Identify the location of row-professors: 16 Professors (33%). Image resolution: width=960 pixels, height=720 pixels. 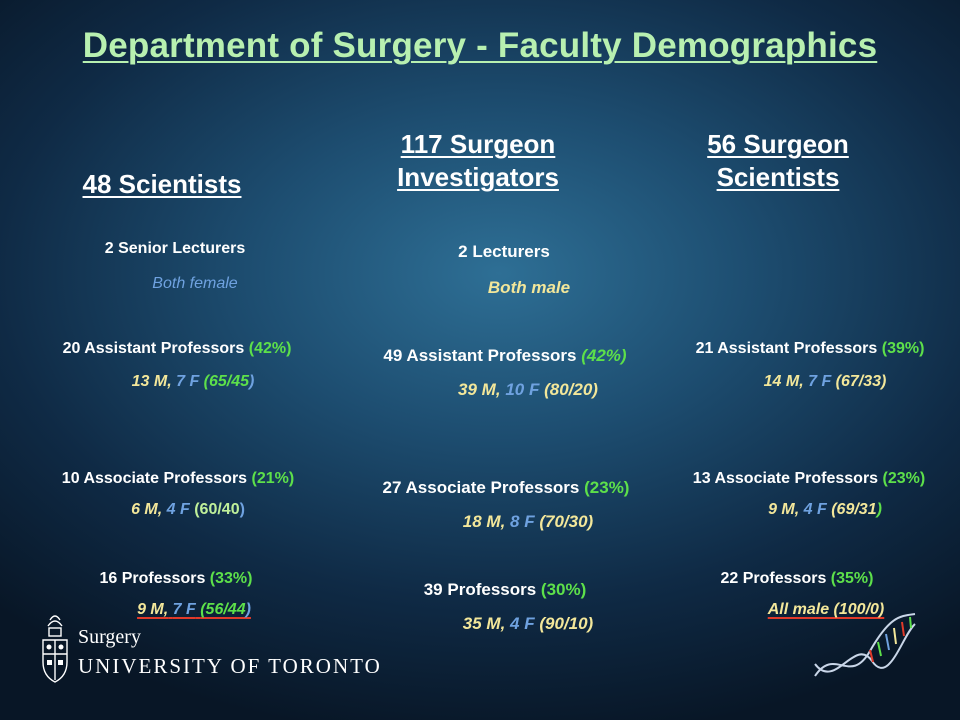
(176, 579).